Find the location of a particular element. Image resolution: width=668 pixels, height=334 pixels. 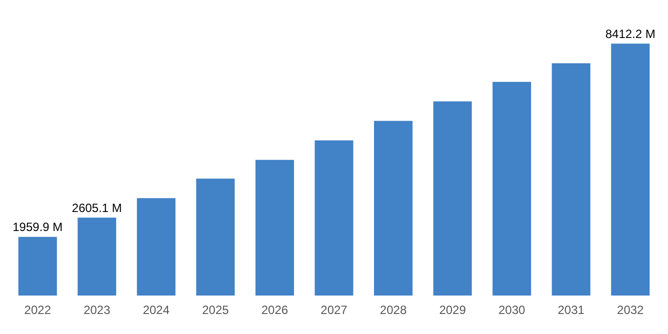

data-label: 2605.1 M is located at coordinates (97, 207).